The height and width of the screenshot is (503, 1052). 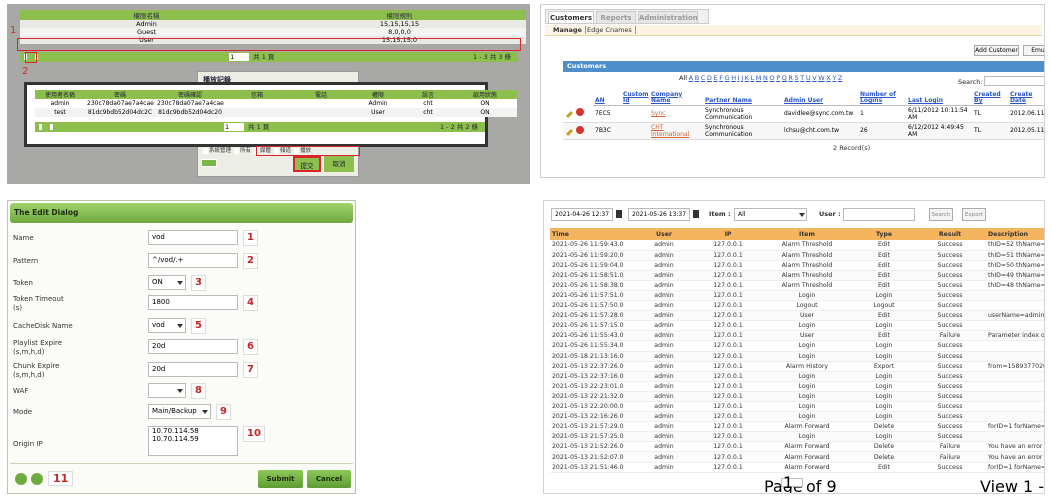 I want to click on table-cell: Login, so click(x=884, y=326).